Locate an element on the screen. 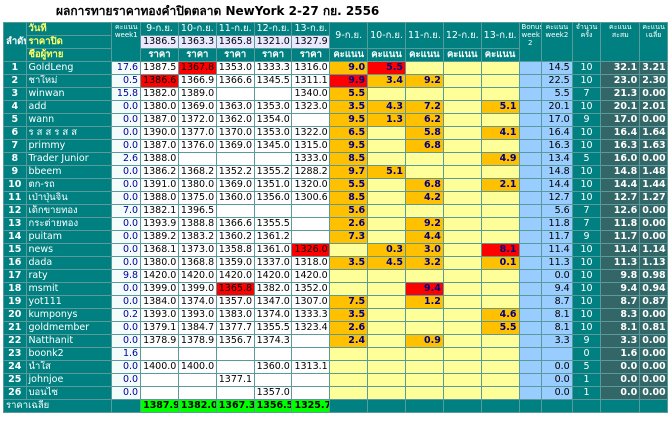 The image size is (671, 431). total-score: 14.8 is located at coordinates (620, 172).